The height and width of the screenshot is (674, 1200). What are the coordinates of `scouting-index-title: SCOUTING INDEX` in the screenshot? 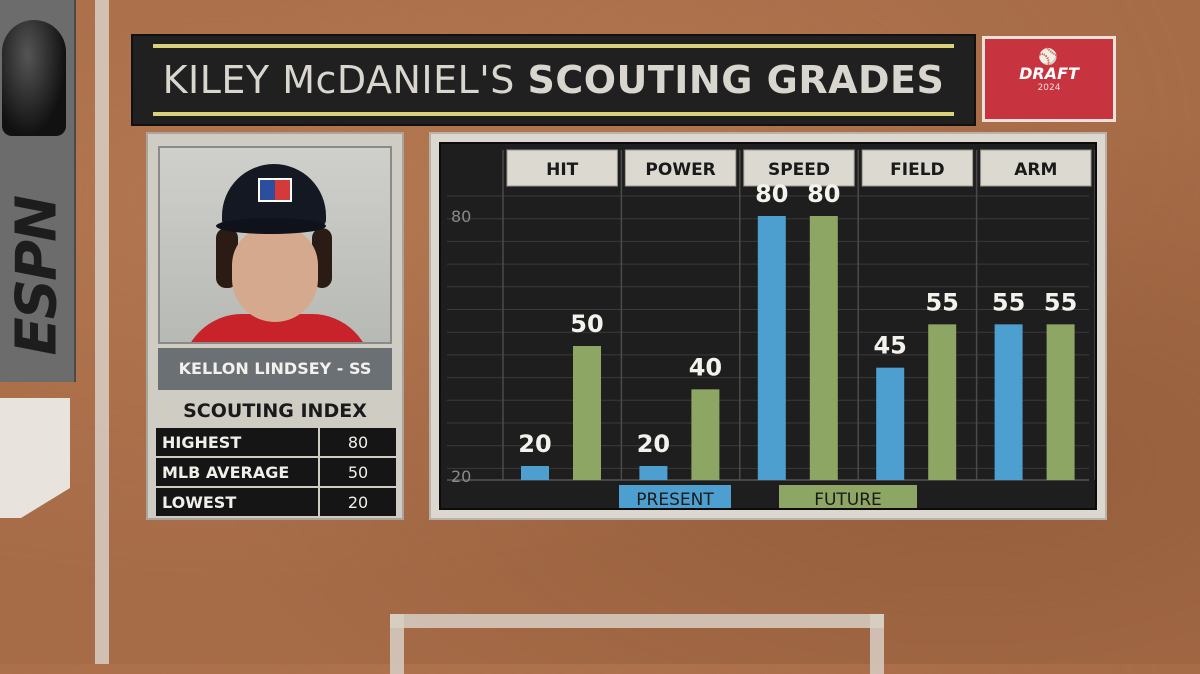 It's located at (275, 411).